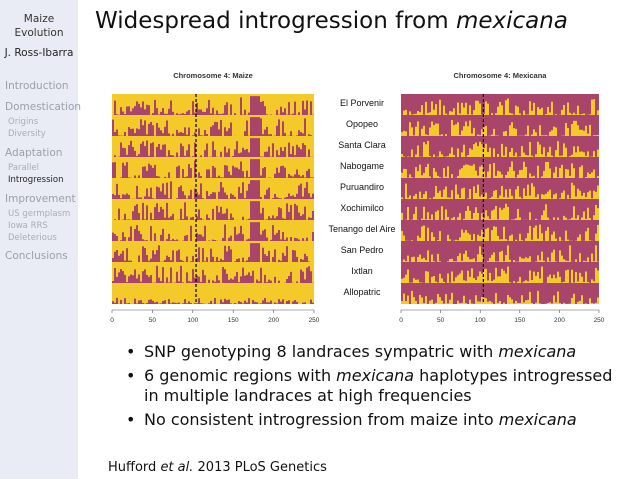  I want to click on population-label: Xochimilco, so click(362, 208).